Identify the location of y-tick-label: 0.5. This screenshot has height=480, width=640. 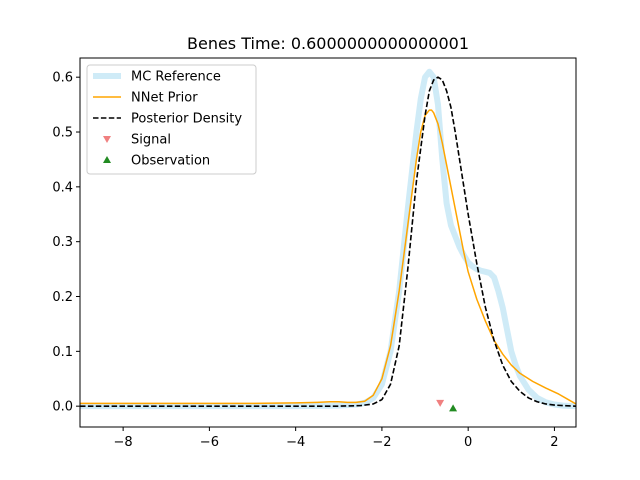
(62, 133).